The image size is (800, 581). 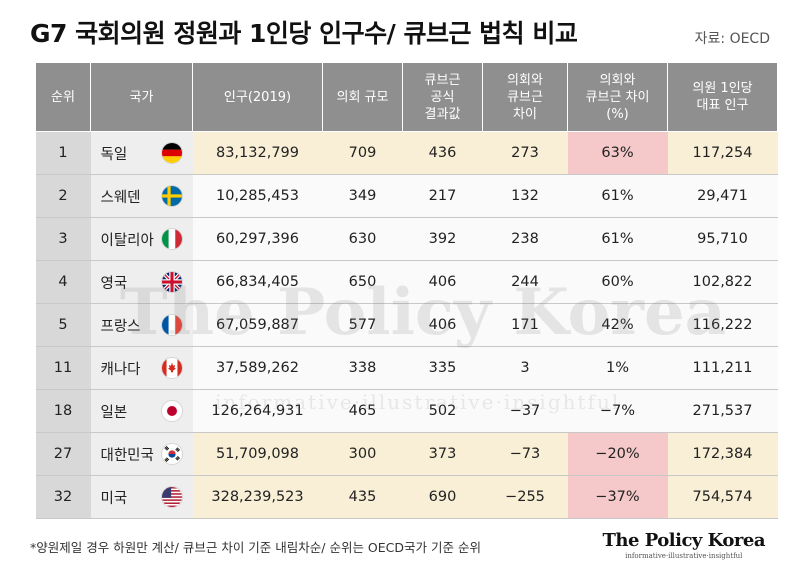 What do you see at coordinates (525, 454) in the screenshot?
I see `cell-diff: −73` at bounding box center [525, 454].